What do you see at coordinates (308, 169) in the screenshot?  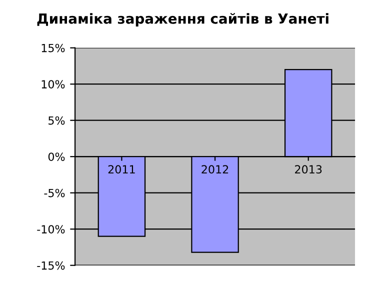 I see `x-tick-label: 2013` at bounding box center [308, 169].